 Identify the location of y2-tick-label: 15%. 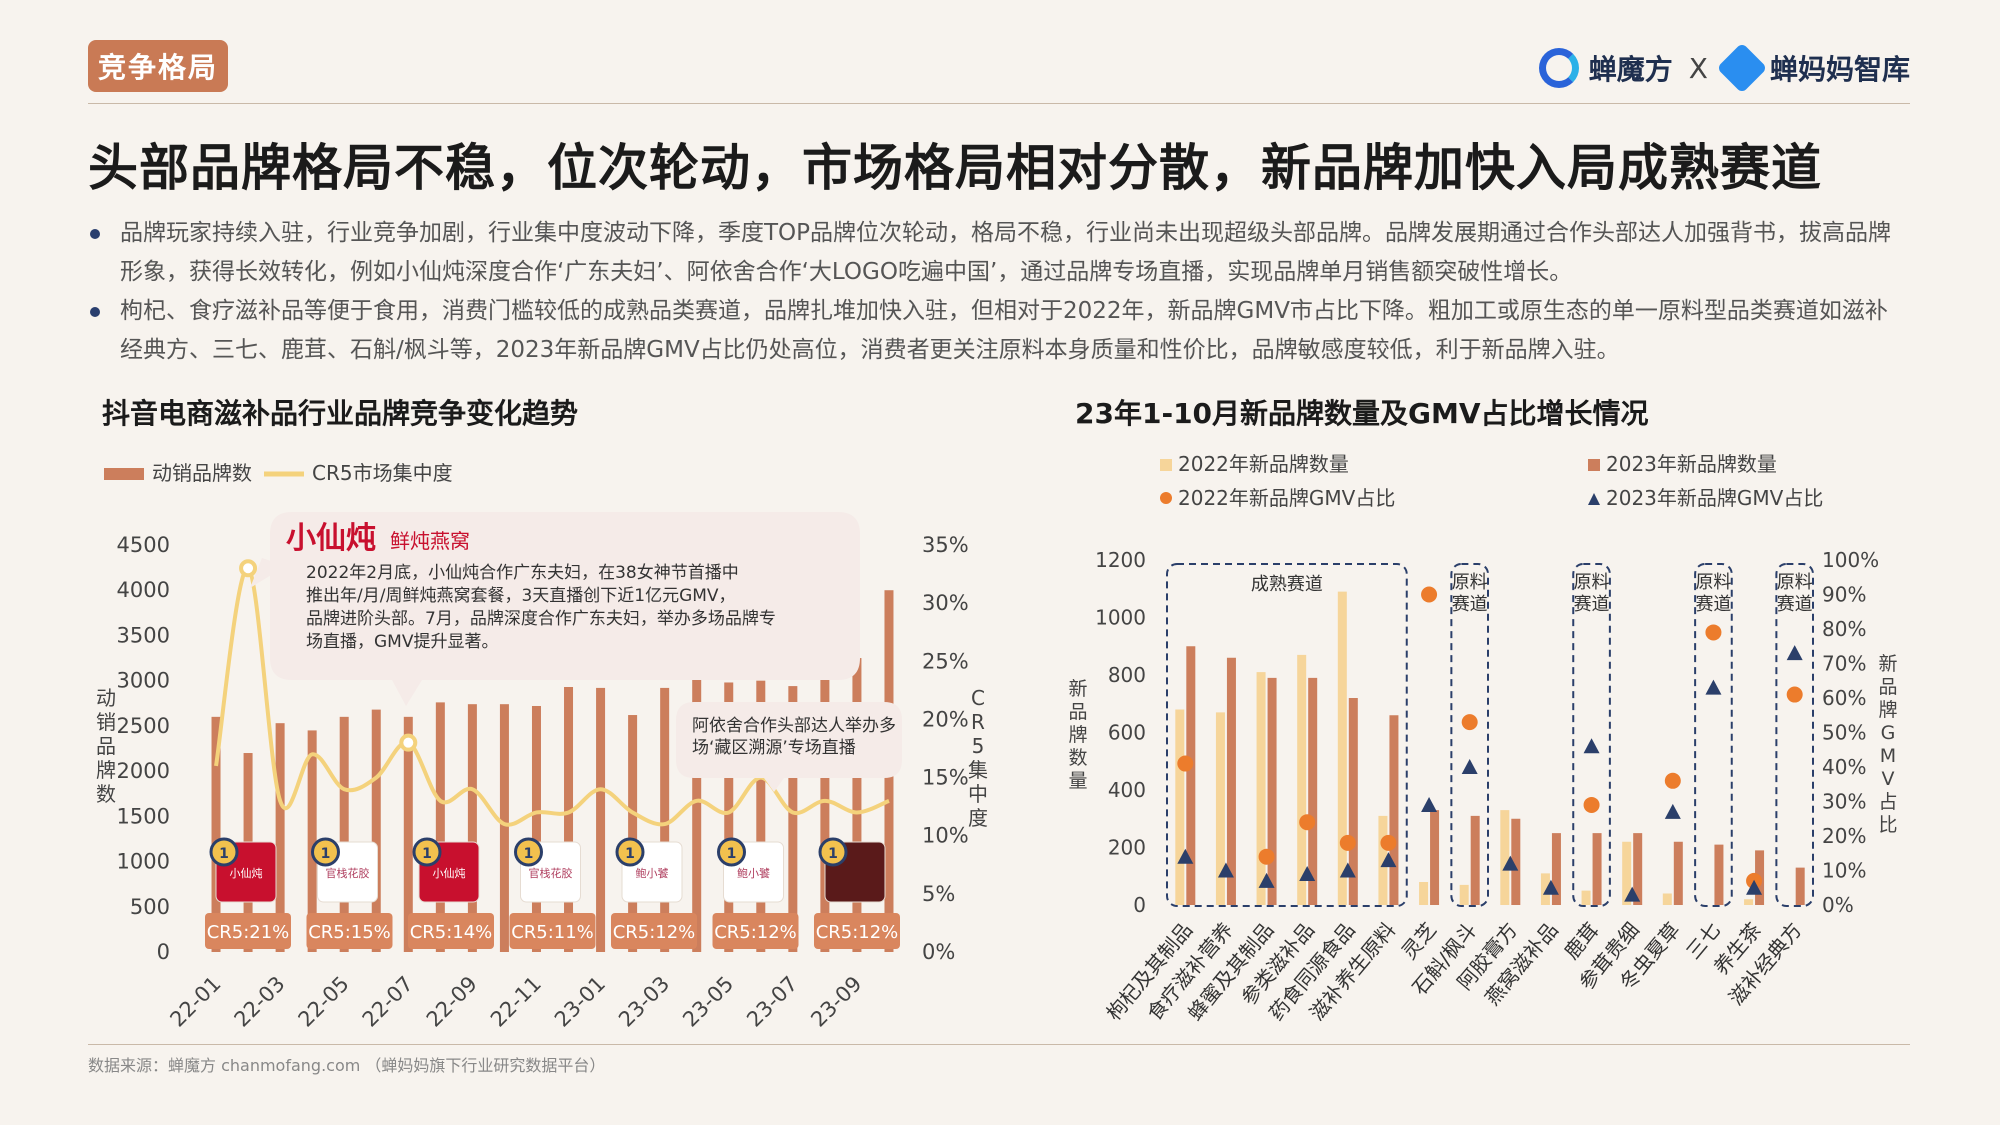
(945, 778).